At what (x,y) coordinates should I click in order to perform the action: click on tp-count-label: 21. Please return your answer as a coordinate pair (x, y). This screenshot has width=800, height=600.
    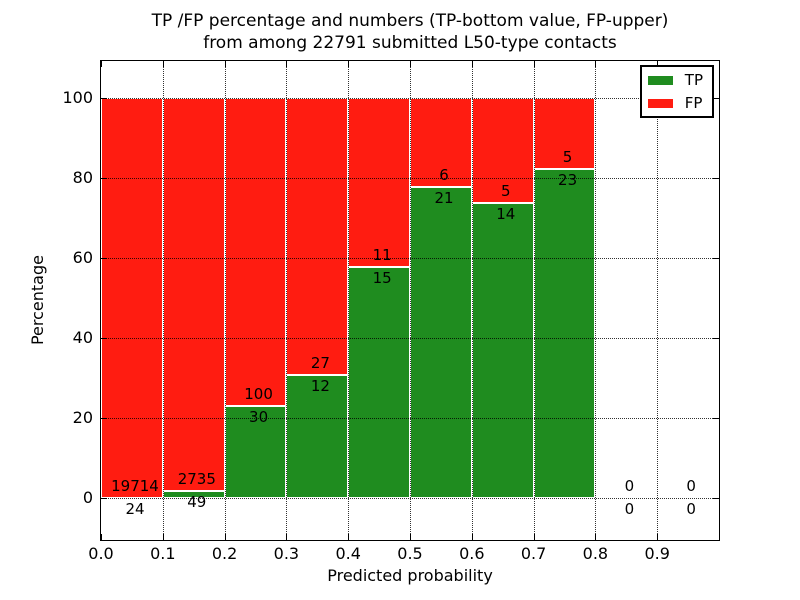
    Looking at the image, I should click on (444, 197).